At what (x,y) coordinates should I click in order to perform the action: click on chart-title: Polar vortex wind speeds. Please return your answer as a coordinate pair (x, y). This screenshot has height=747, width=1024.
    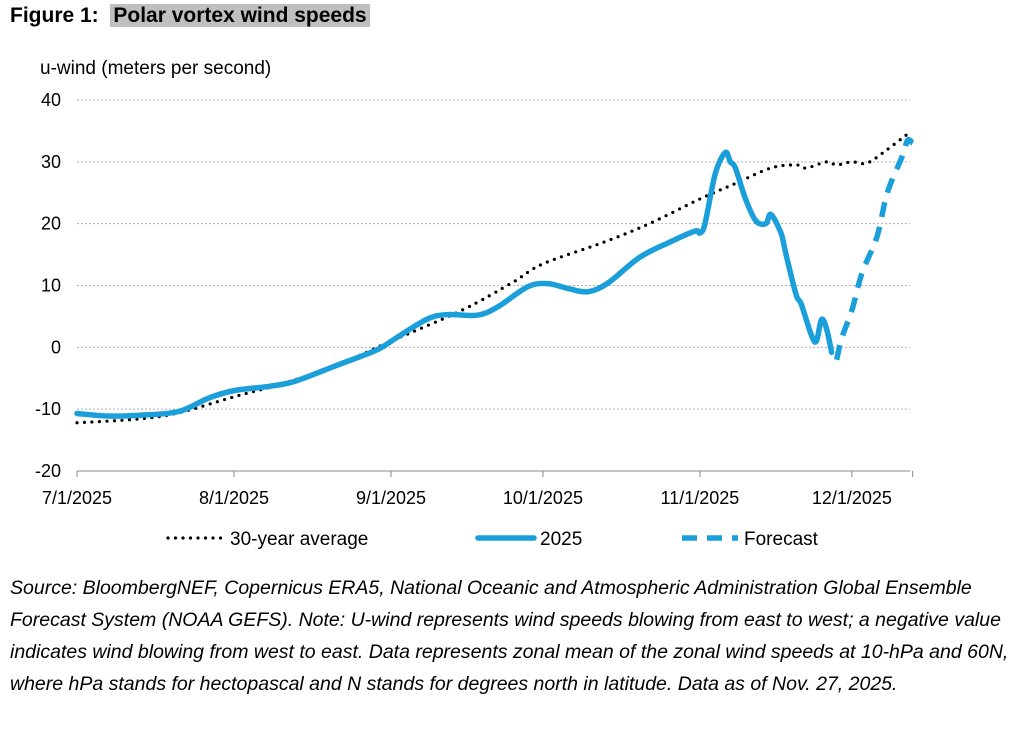
    Looking at the image, I should click on (240, 15).